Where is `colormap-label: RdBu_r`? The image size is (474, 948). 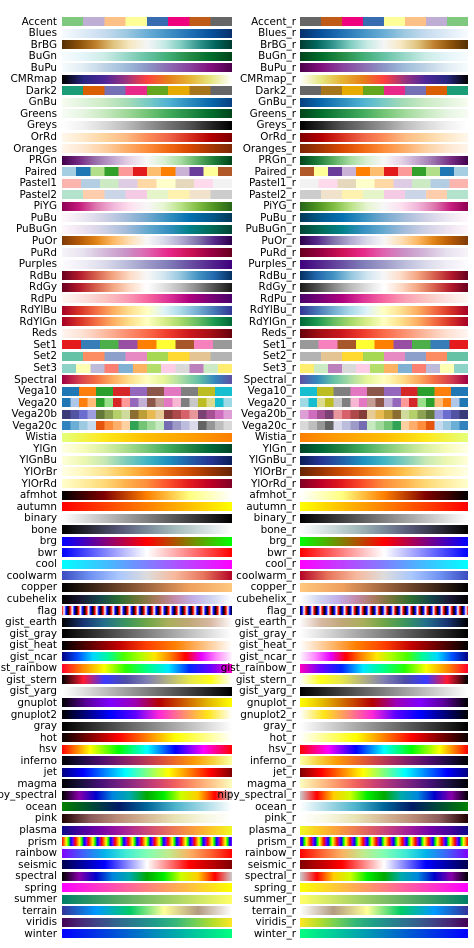 colormap-label: RdBu_r is located at coordinates (277, 275).